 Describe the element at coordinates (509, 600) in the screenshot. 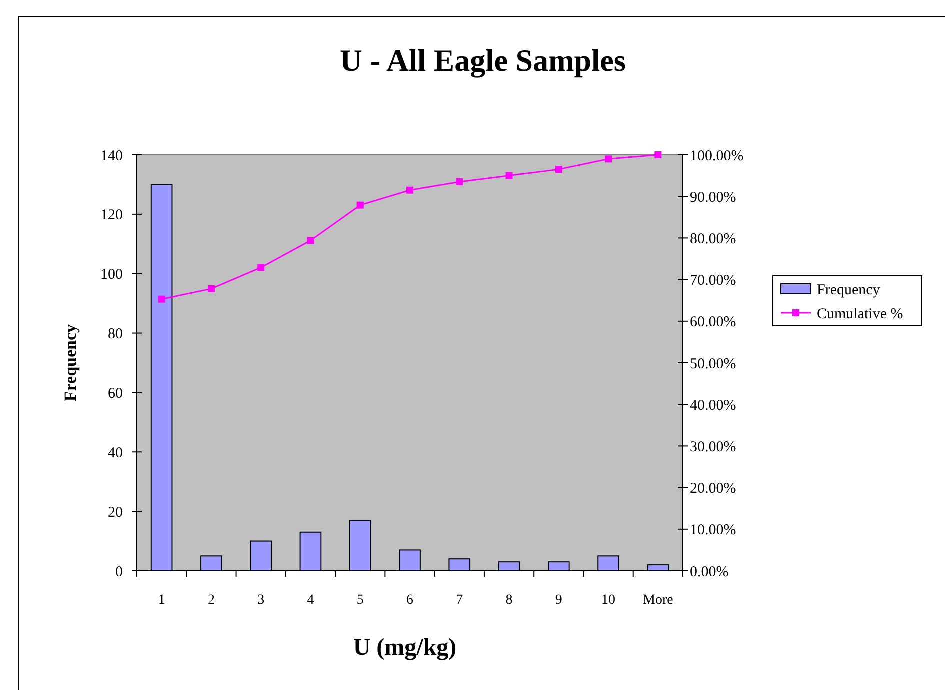

I see `x-tick-label: 8` at that location.